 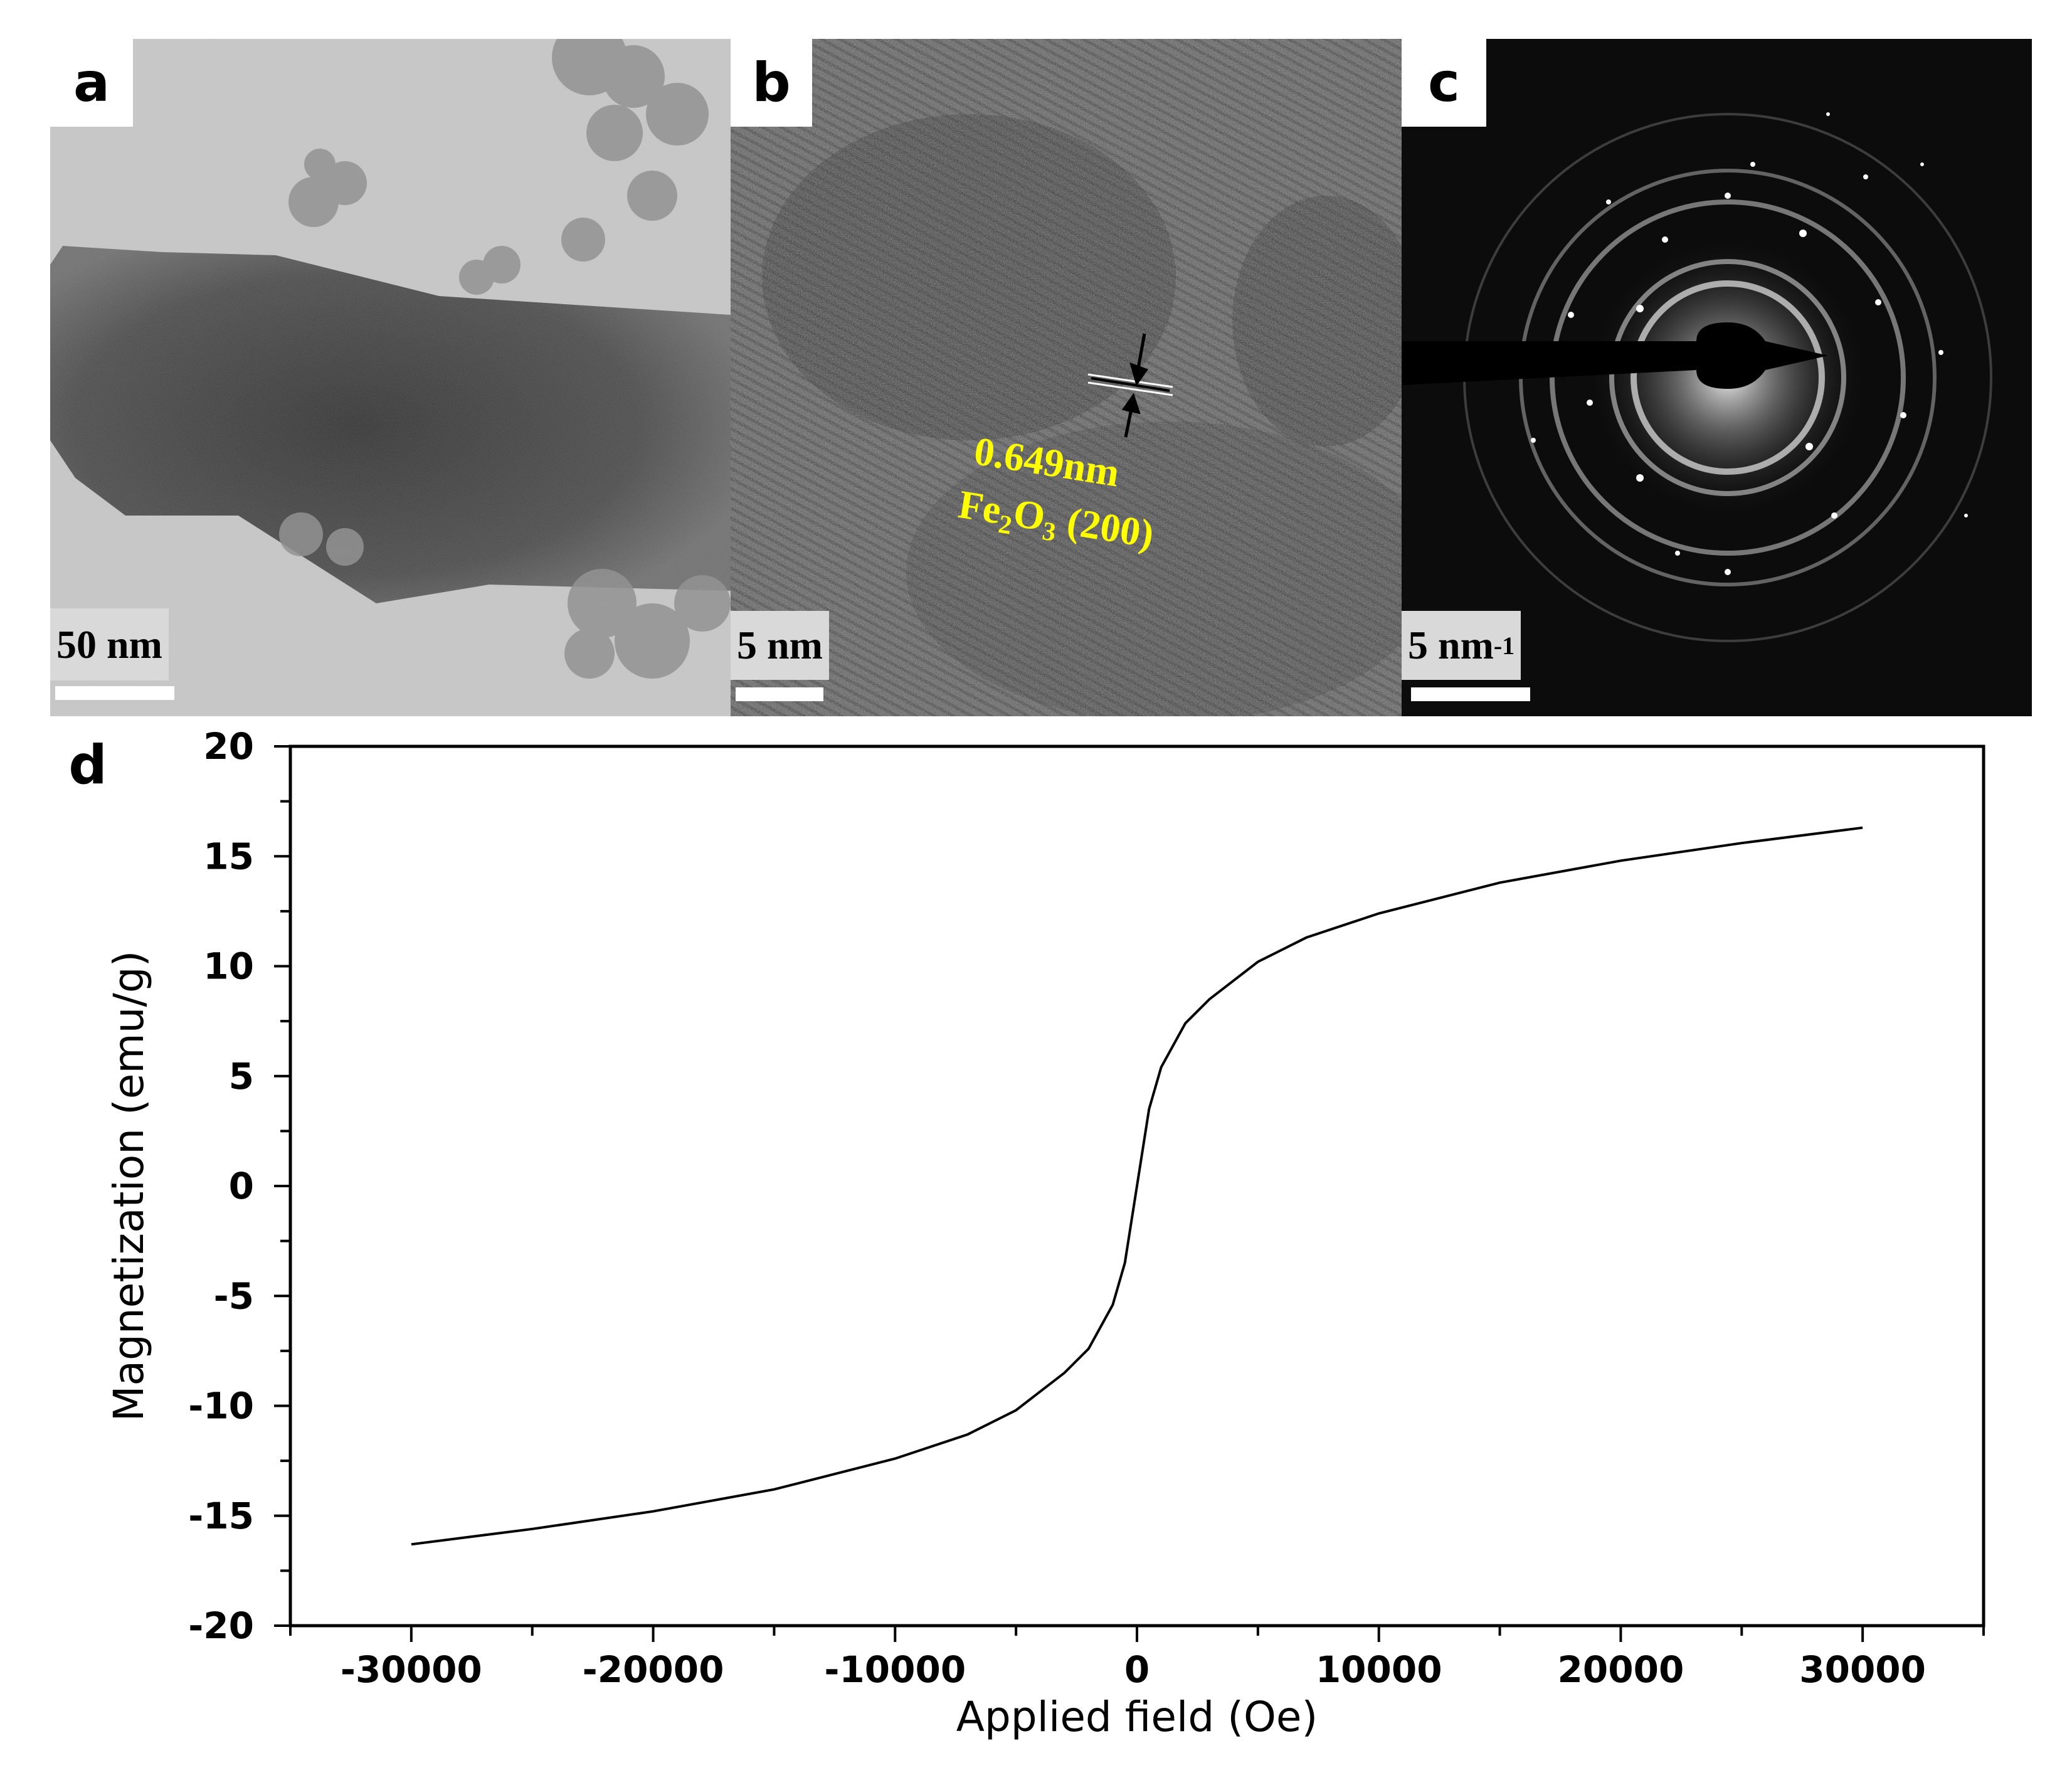 I want to click on saed-pattern-c, so click(x=1717, y=377).